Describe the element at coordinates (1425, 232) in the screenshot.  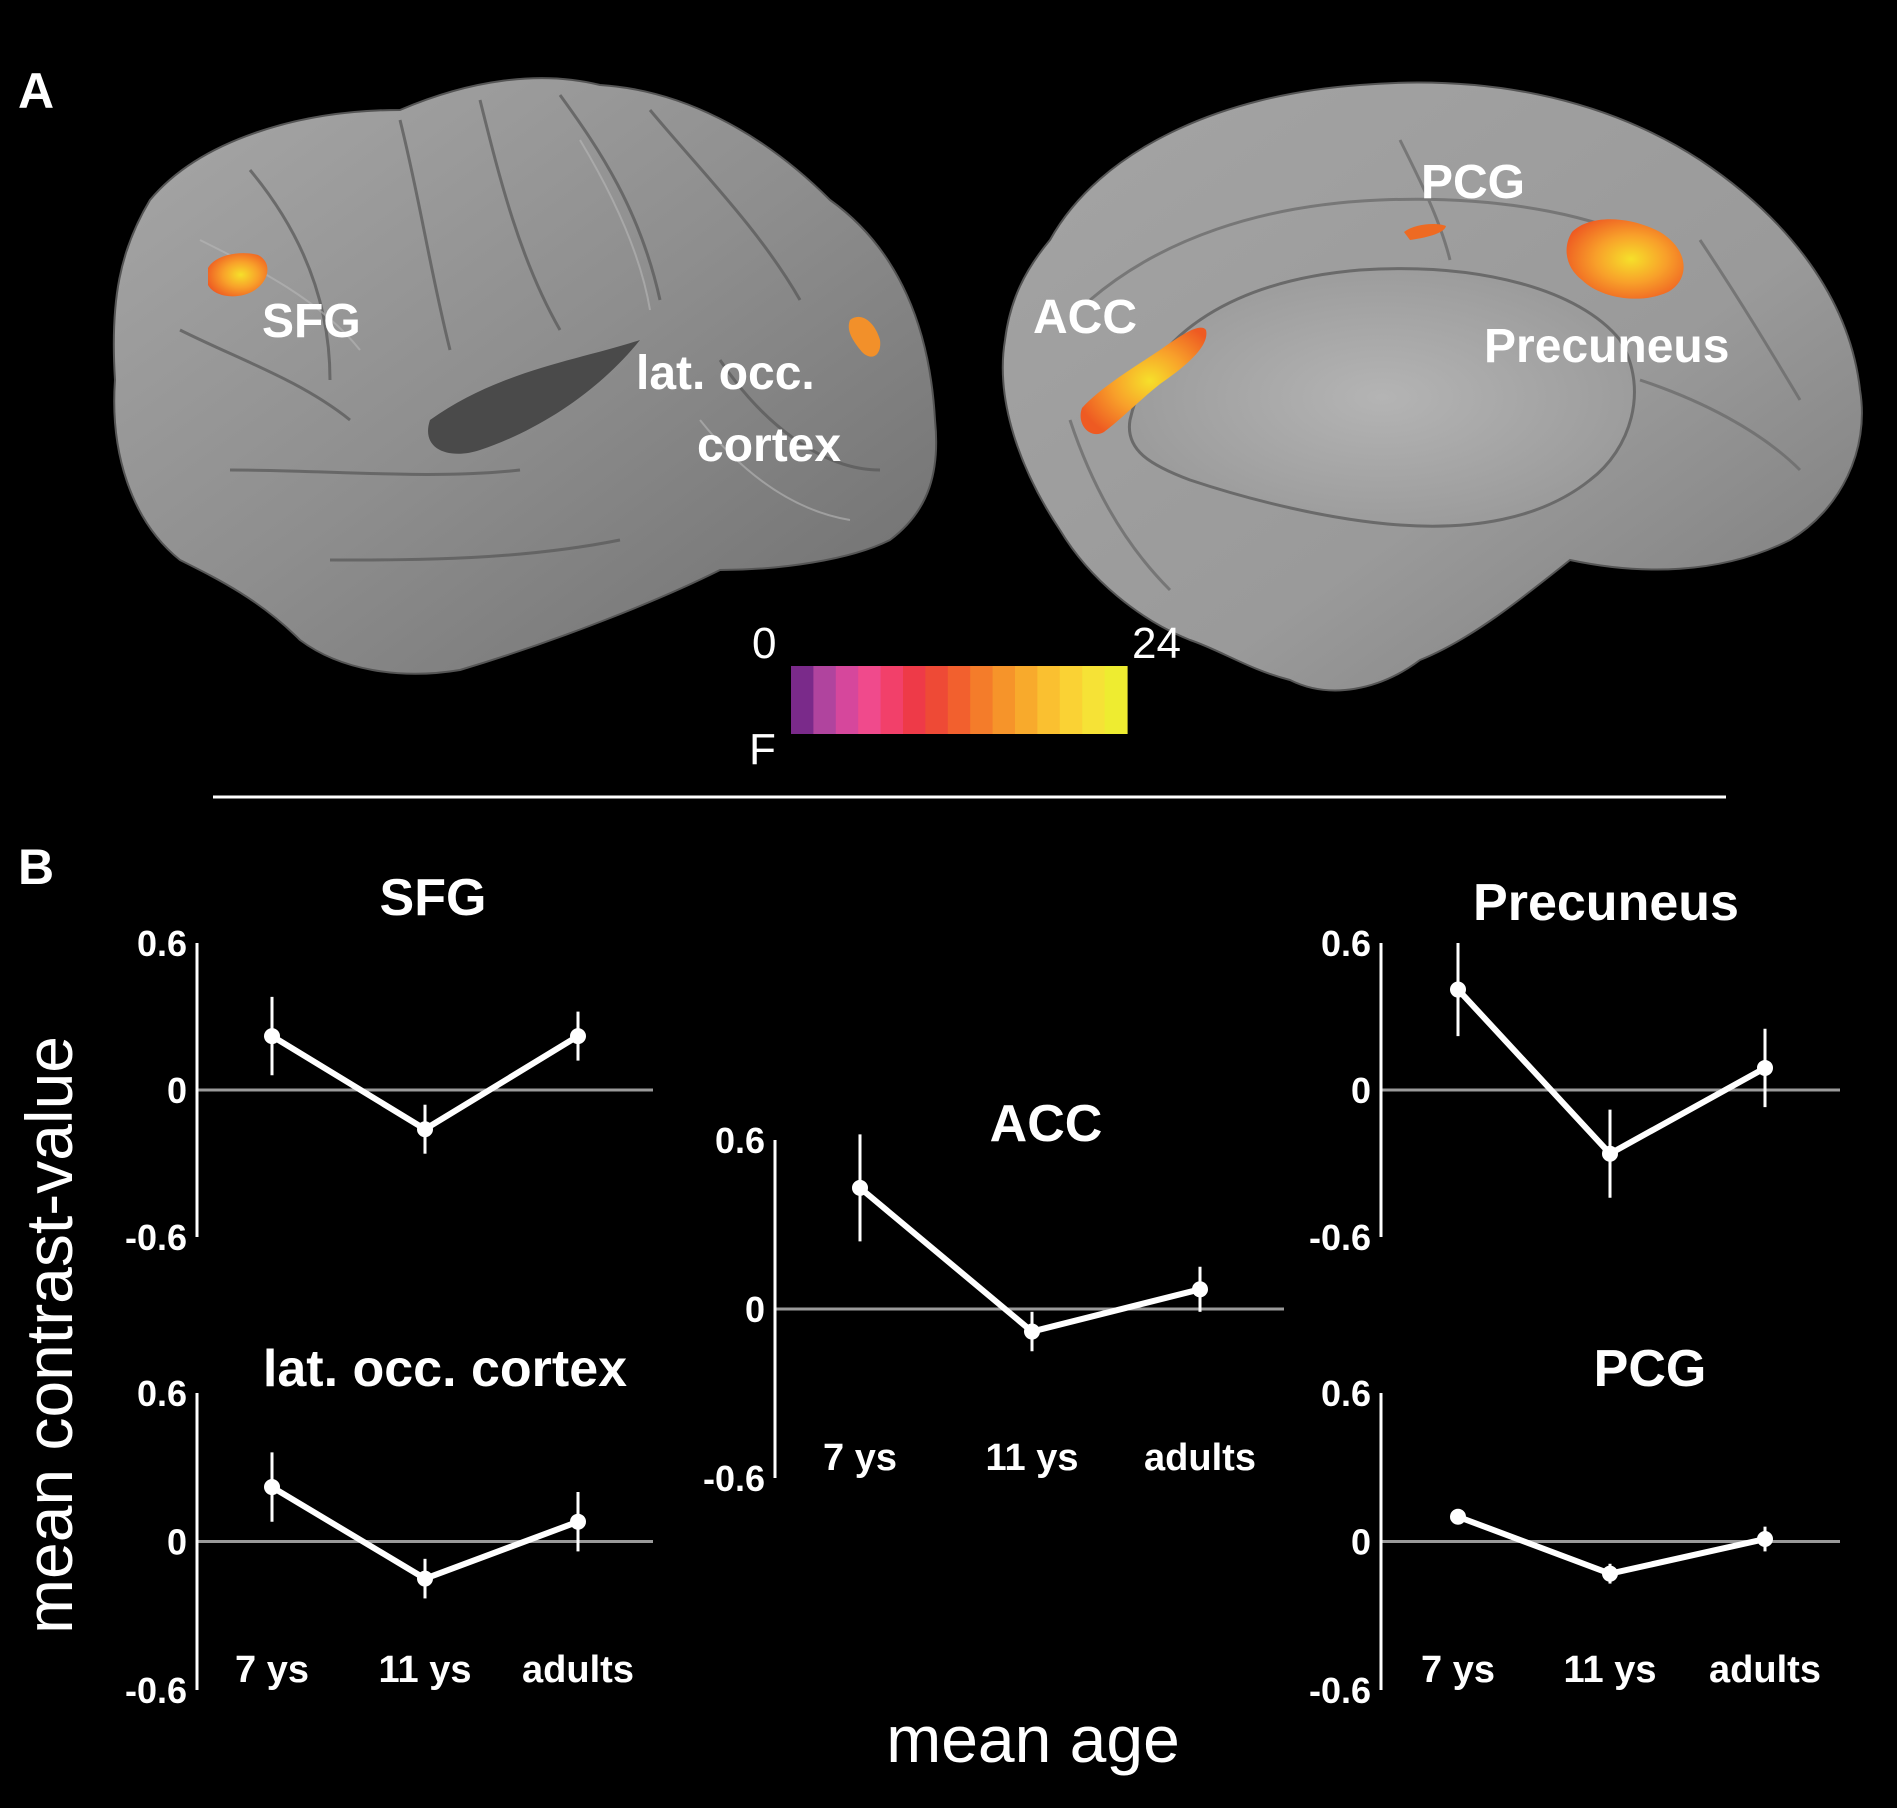
I see `activation-pcg` at that location.